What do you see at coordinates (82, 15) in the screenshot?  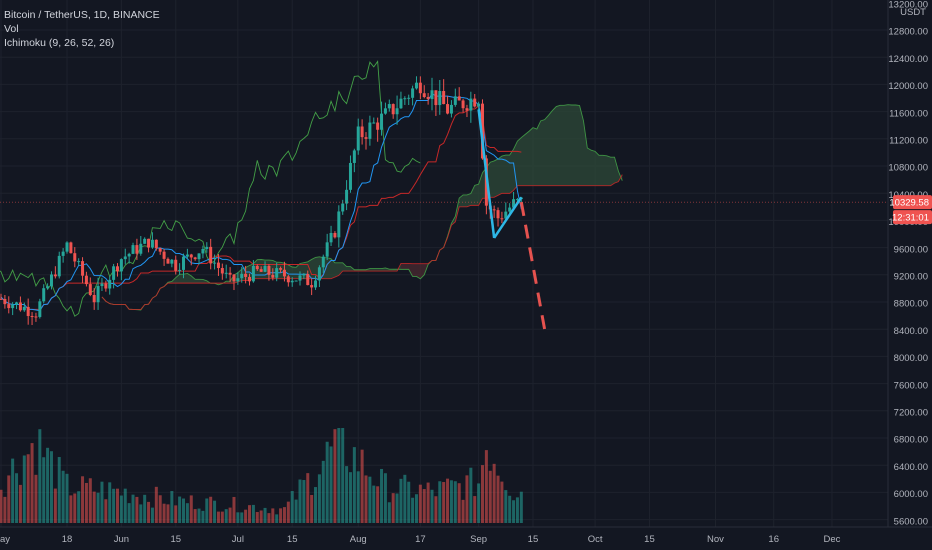 I see `symbol-title: Bitcoin / TetherUS, 1D, BINANCE` at bounding box center [82, 15].